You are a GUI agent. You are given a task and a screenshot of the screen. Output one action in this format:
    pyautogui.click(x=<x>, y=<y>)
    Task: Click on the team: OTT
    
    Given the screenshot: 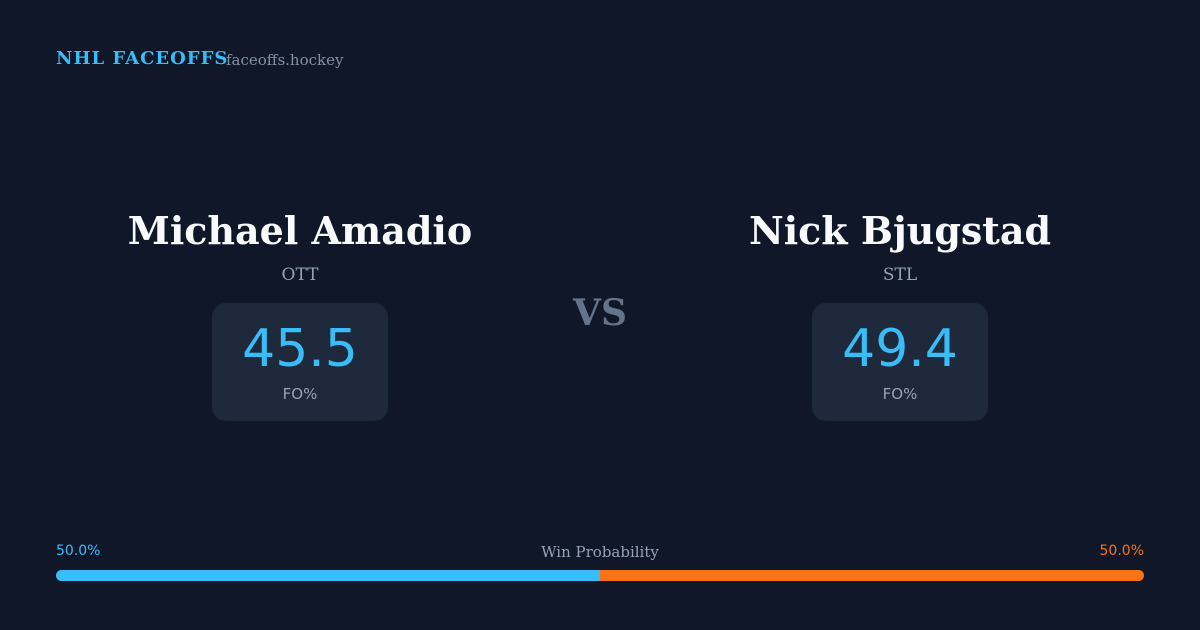 What is the action you would take?
    pyautogui.click(x=300, y=275)
    